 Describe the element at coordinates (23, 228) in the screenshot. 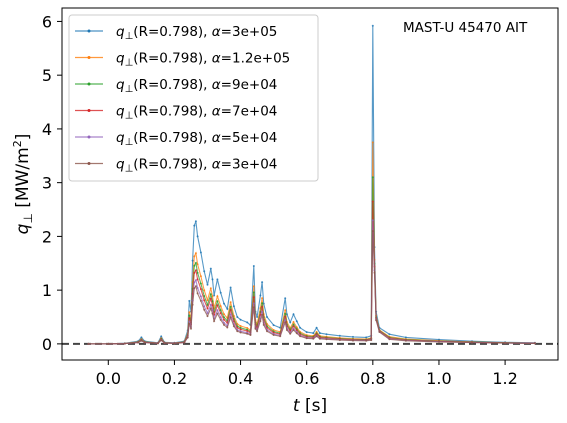

I see `y-axis-label-symbol: q` at that location.